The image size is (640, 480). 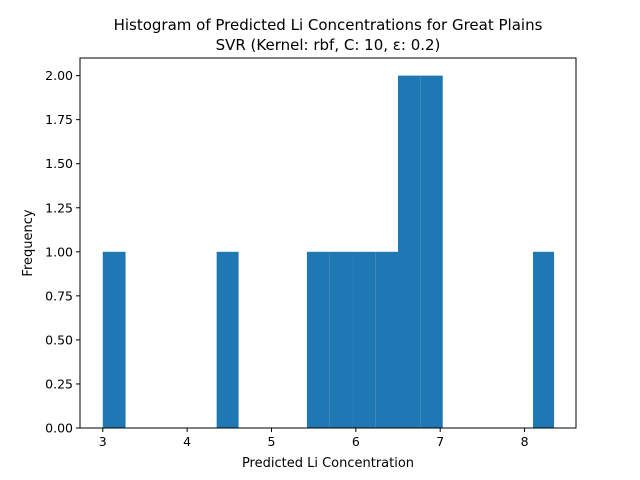 What do you see at coordinates (59, 428) in the screenshot?
I see `y-tick-label: 0.00` at bounding box center [59, 428].